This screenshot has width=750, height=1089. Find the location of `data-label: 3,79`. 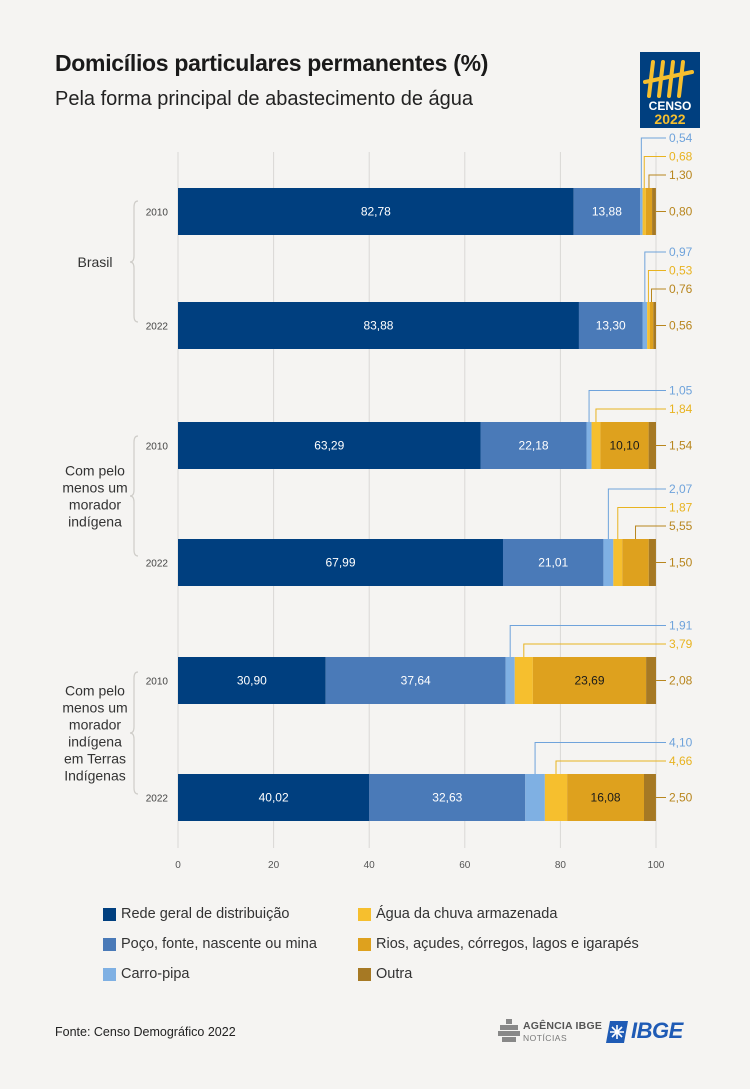

data-label: 3,79 is located at coordinates (681, 644).